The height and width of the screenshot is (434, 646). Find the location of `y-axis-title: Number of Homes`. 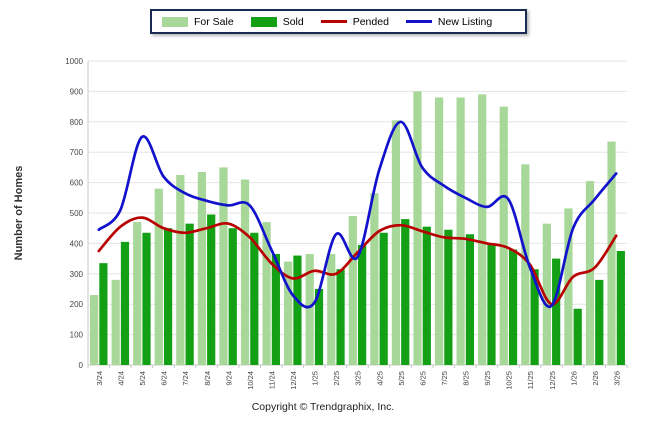

y-axis-title: Number of Homes is located at coordinates (19, 213).